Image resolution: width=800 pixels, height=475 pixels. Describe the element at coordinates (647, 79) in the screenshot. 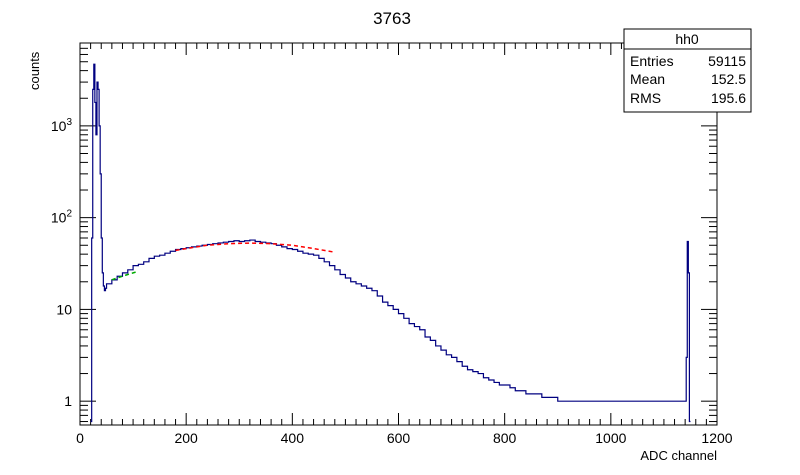

I see `stats-mean-label: Mean` at that location.